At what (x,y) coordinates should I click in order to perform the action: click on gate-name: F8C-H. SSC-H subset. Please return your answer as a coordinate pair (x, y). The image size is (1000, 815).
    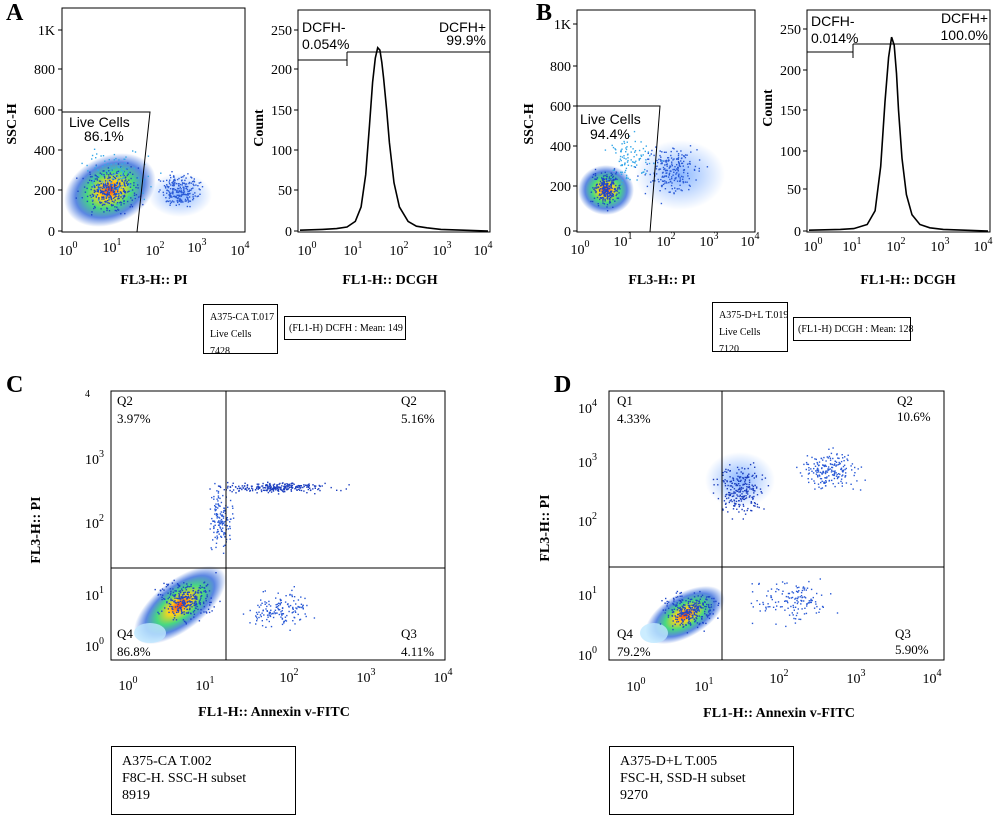
    Looking at the image, I should click on (184, 778).